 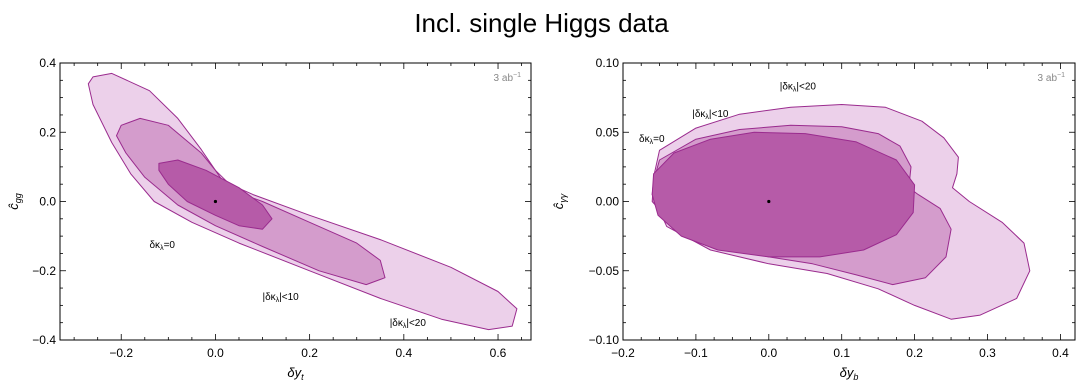 What do you see at coordinates (44, 340) in the screenshot?
I see `y-tick-label: −0.4` at bounding box center [44, 340].